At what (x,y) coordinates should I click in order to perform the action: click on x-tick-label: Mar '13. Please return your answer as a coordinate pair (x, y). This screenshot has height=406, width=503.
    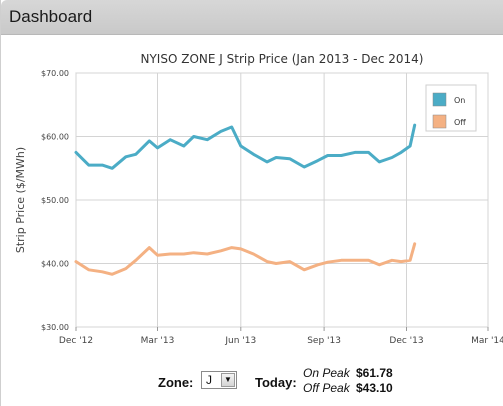
    Looking at the image, I should click on (158, 341).